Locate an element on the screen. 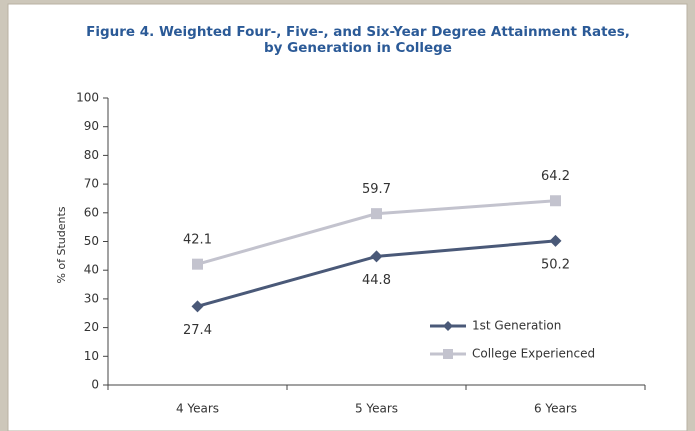  legend-label: 1st Generation is located at coordinates (516, 326).